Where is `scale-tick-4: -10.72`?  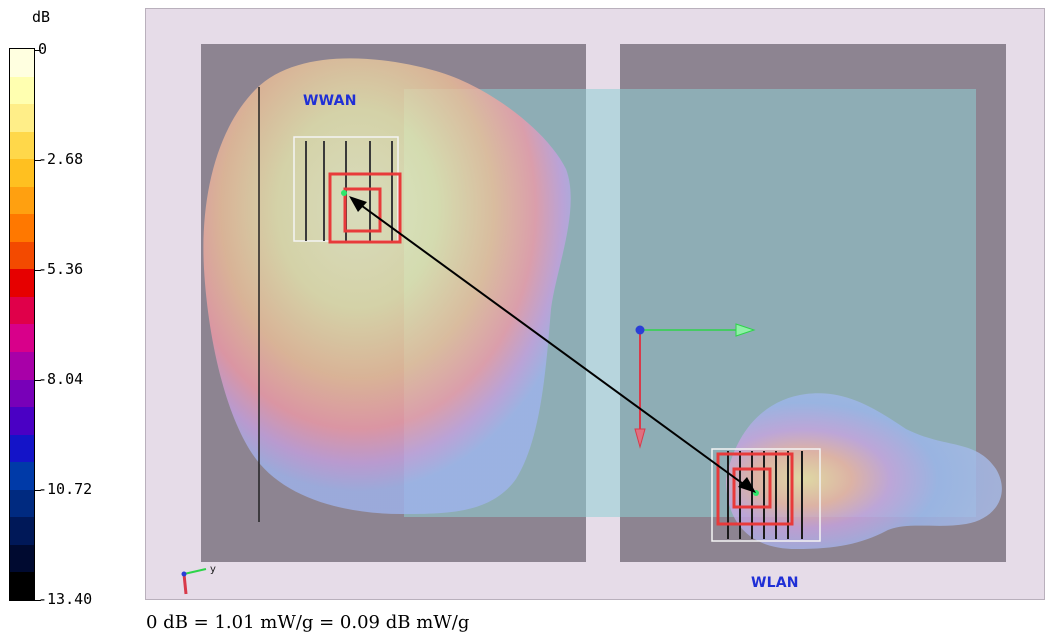 scale-tick-4: -10.72 is located at coordinates (65, 489).